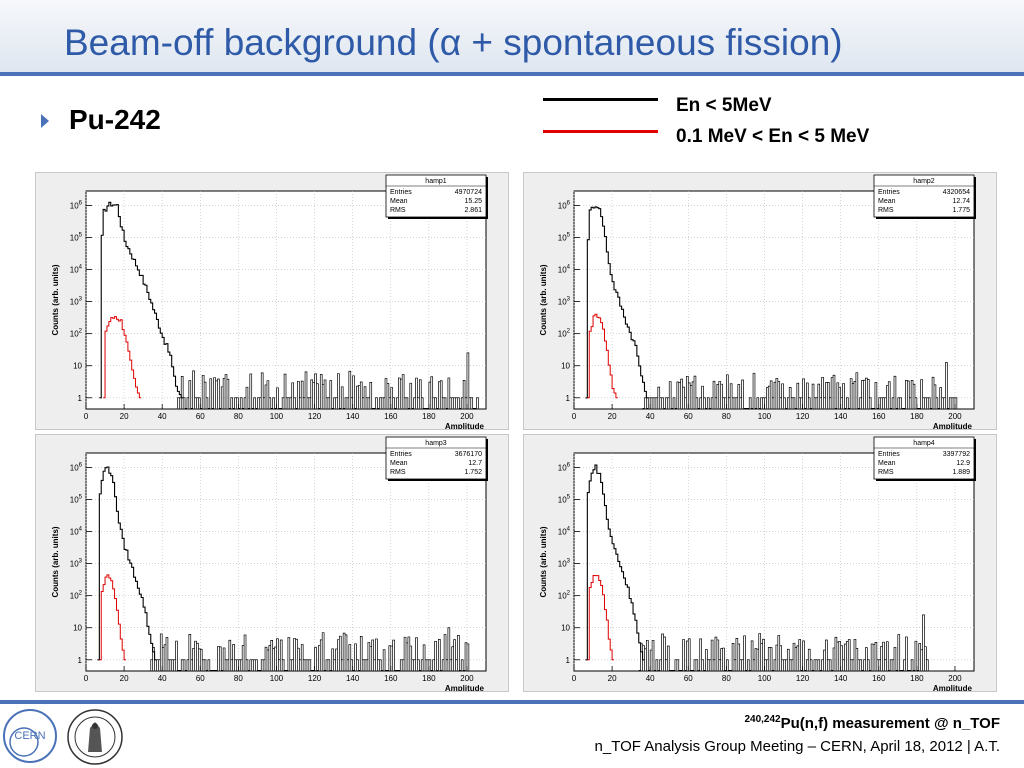 This screenshot has height=768, width=1024. I want to click on y-tick-label: 10, so click(565, 628).